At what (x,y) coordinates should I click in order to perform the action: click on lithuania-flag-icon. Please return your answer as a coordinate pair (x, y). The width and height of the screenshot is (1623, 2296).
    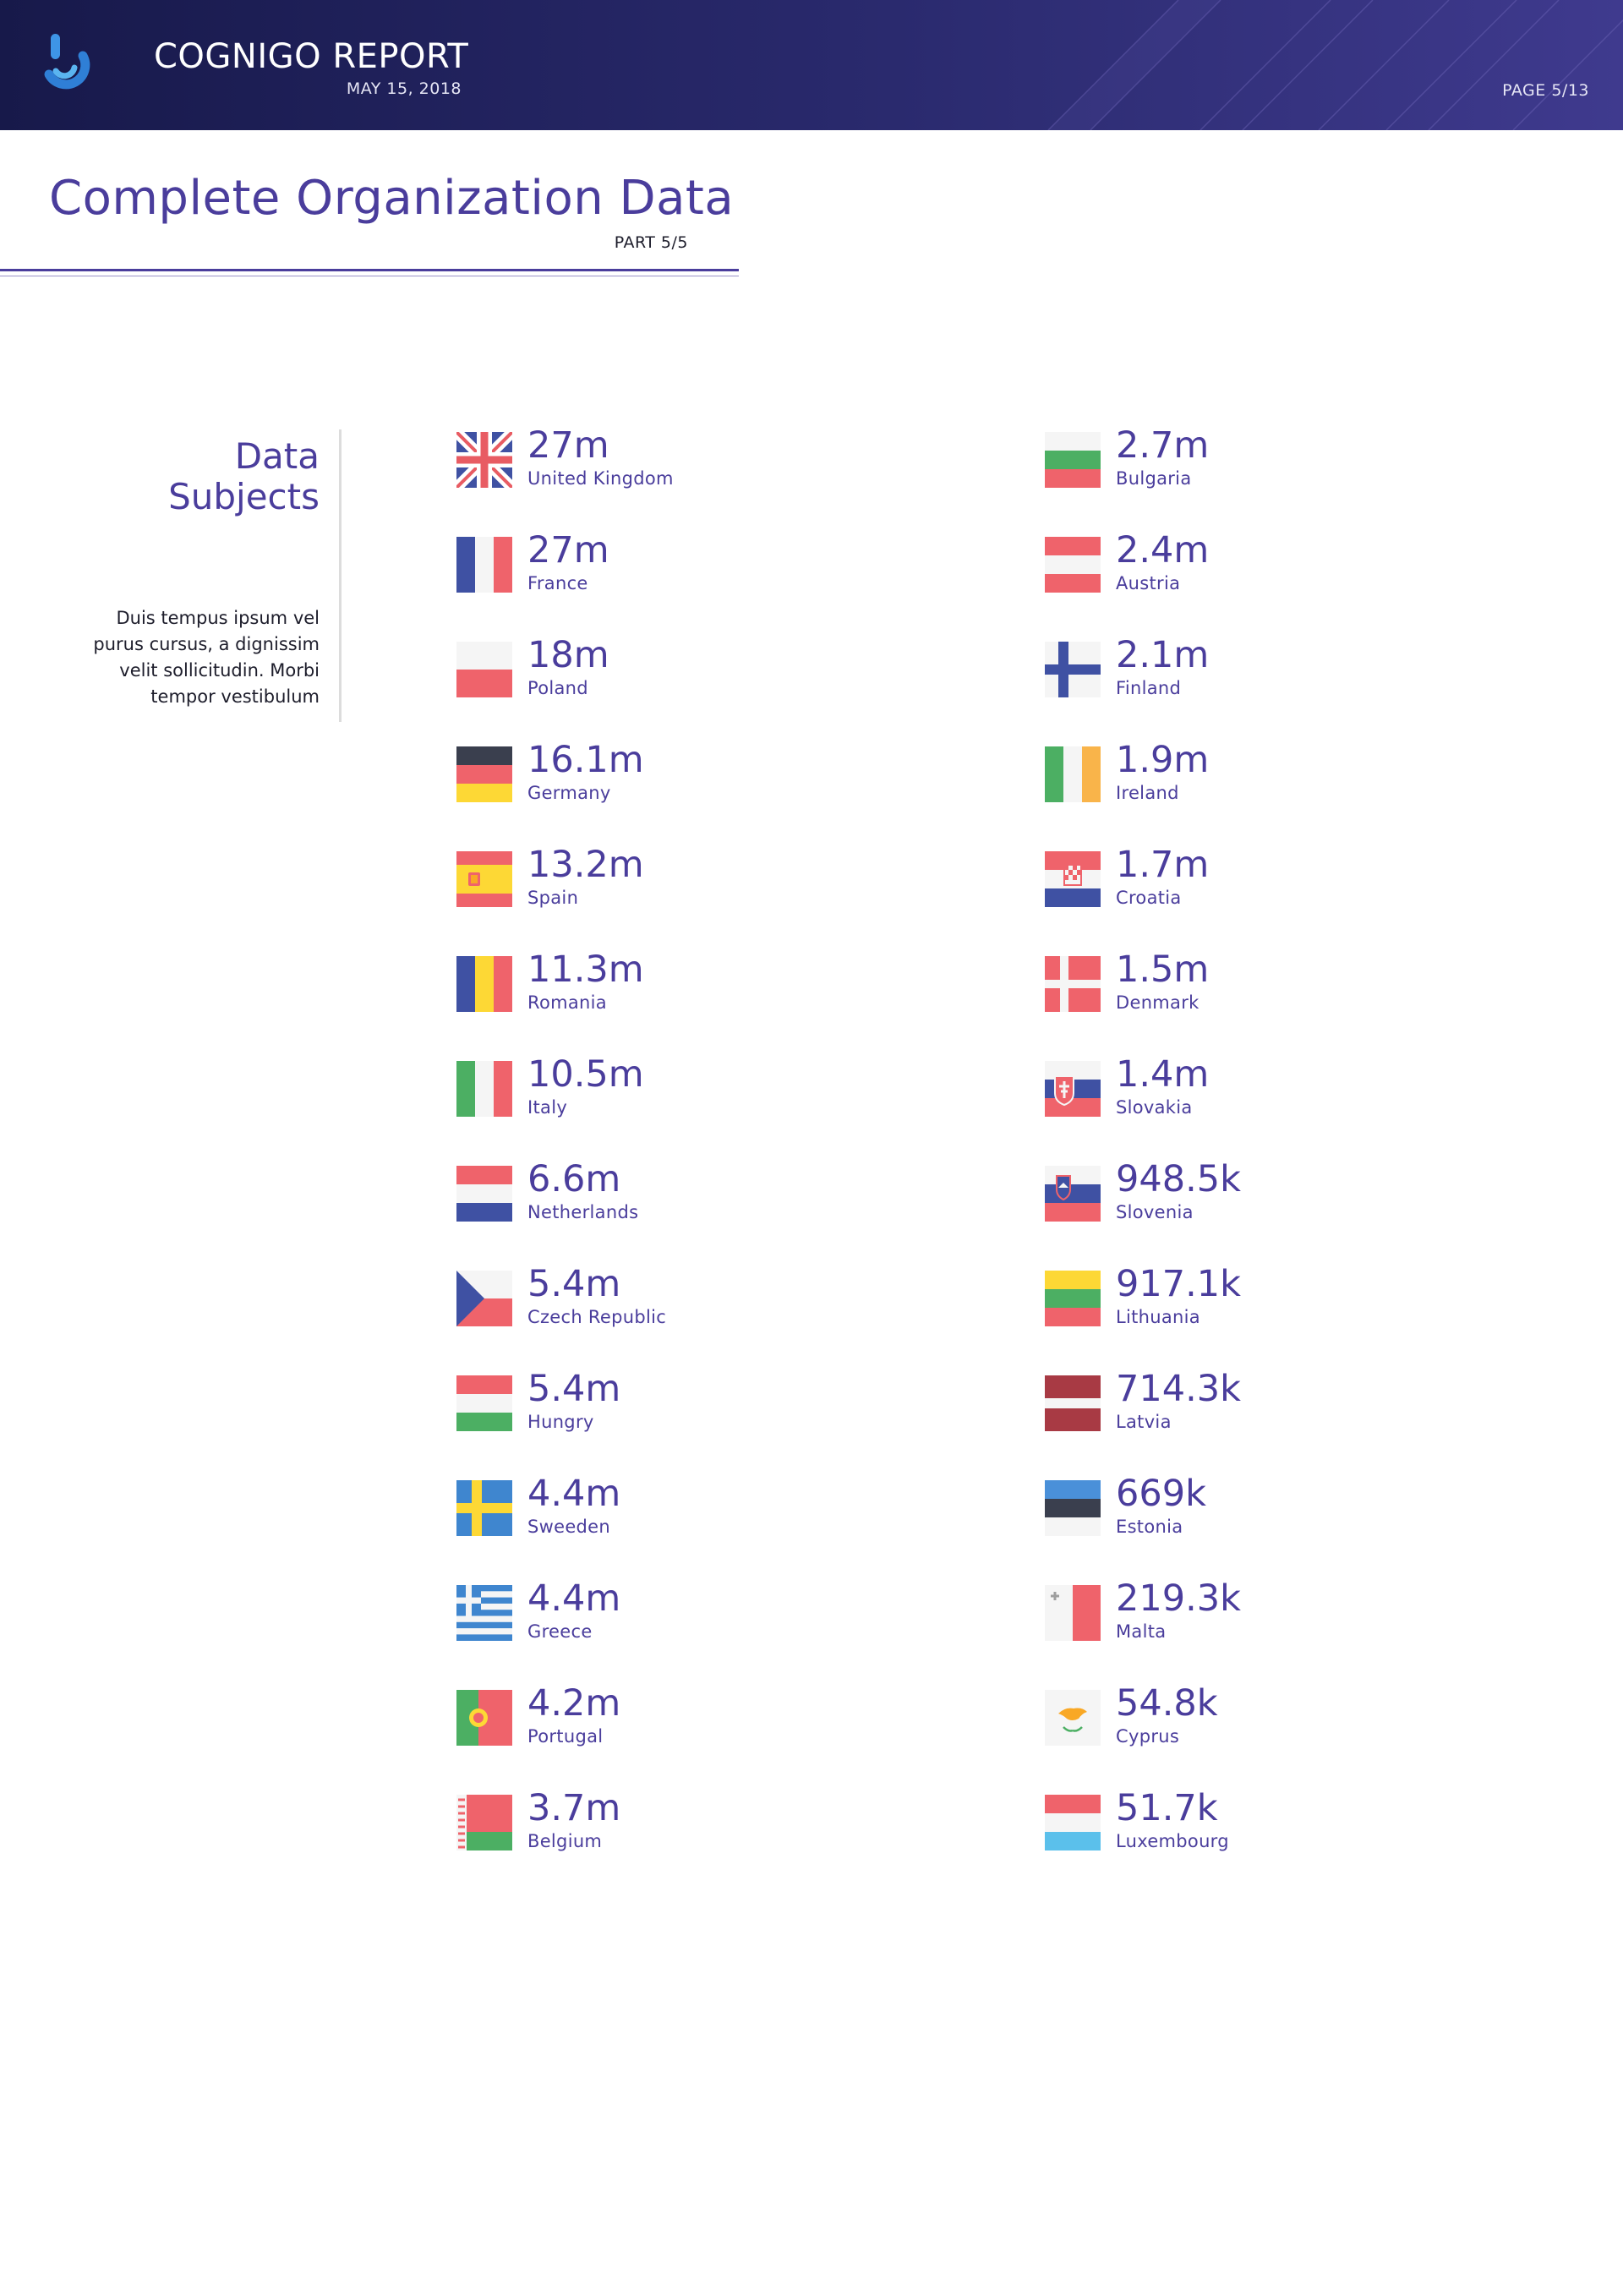
    Looking at the image, I should click on (1073, 1298).